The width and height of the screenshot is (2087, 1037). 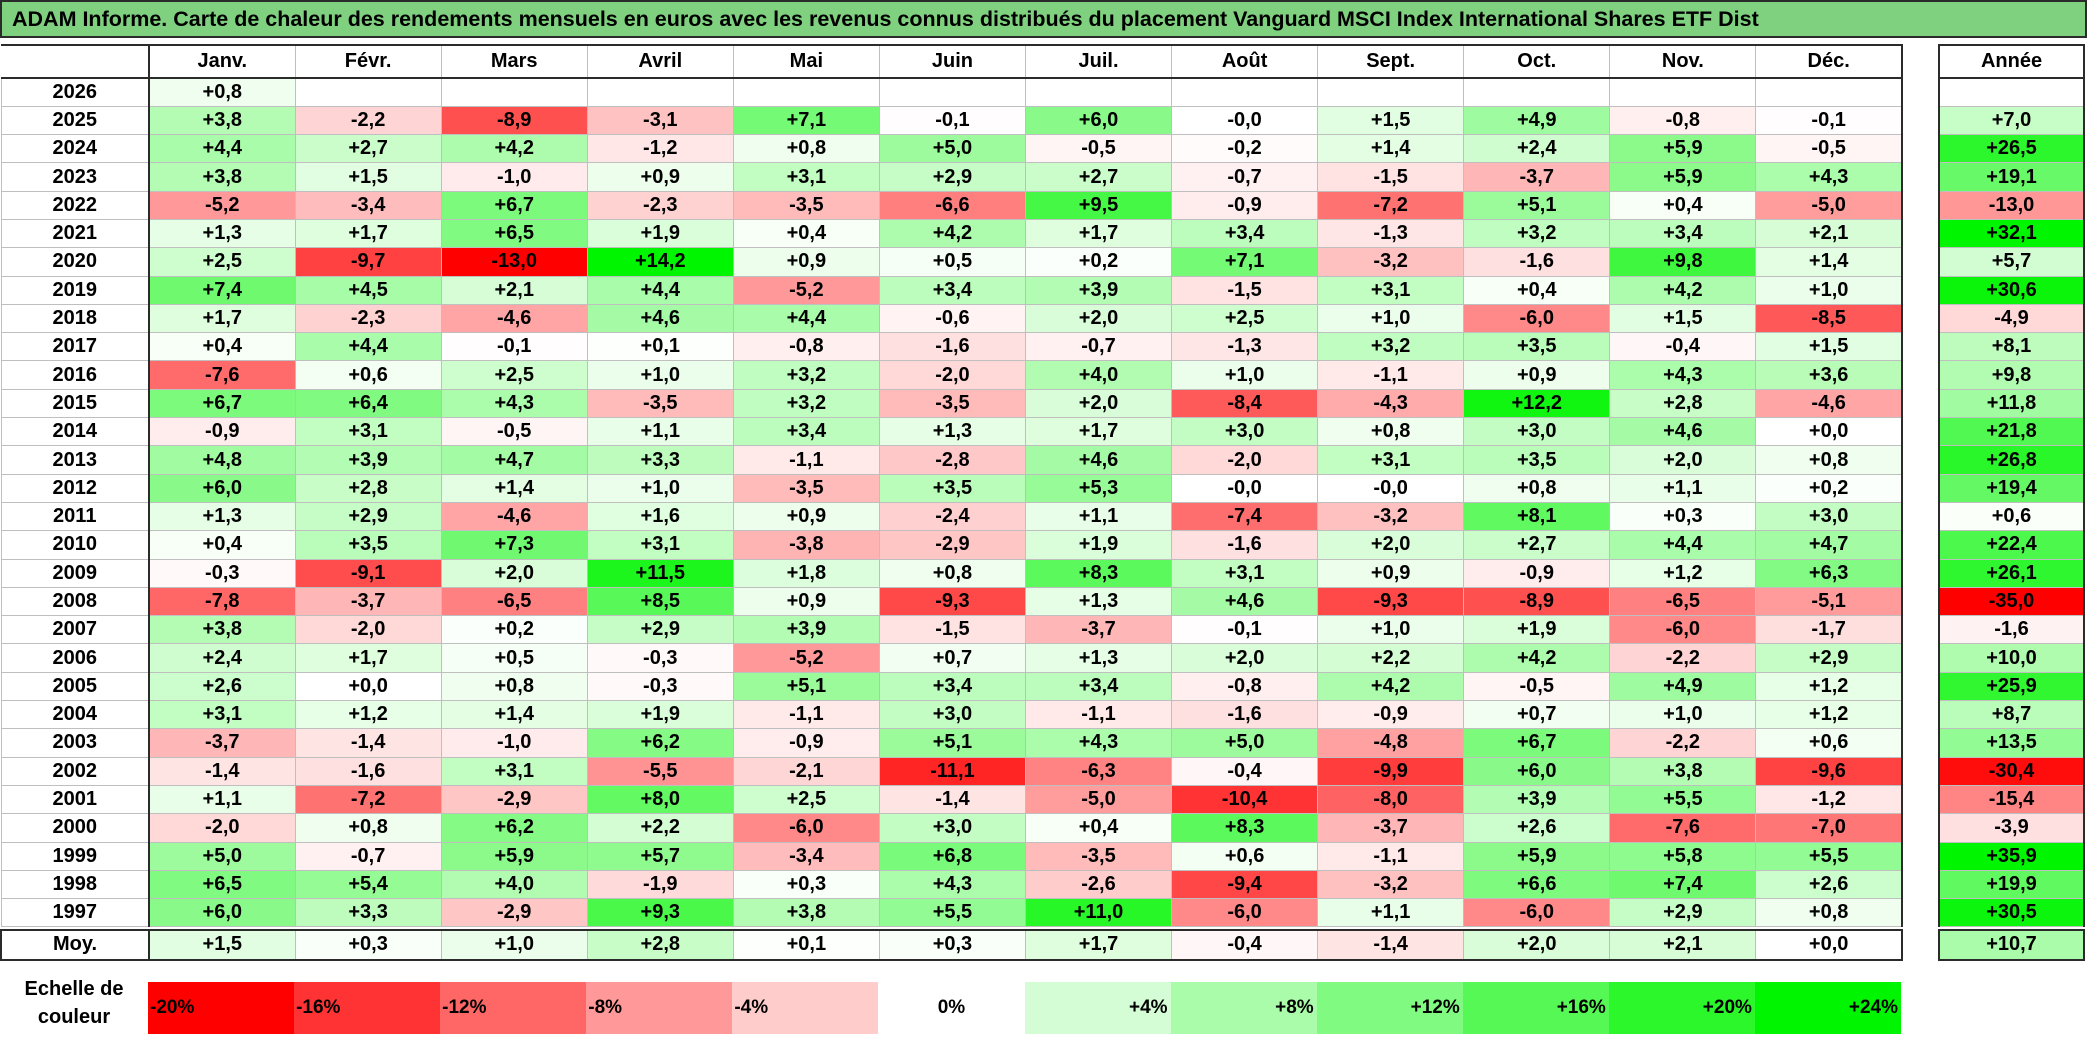 I want to click on heatmap-cell: +2,6, so click(x=221, y=686).